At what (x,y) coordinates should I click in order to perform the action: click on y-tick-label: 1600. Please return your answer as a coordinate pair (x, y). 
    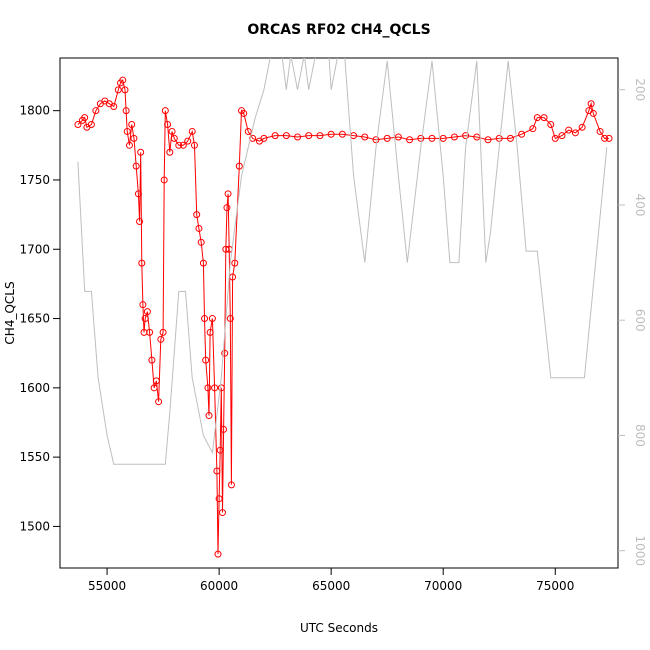
    Looking at the image, I should click on (34, 388).